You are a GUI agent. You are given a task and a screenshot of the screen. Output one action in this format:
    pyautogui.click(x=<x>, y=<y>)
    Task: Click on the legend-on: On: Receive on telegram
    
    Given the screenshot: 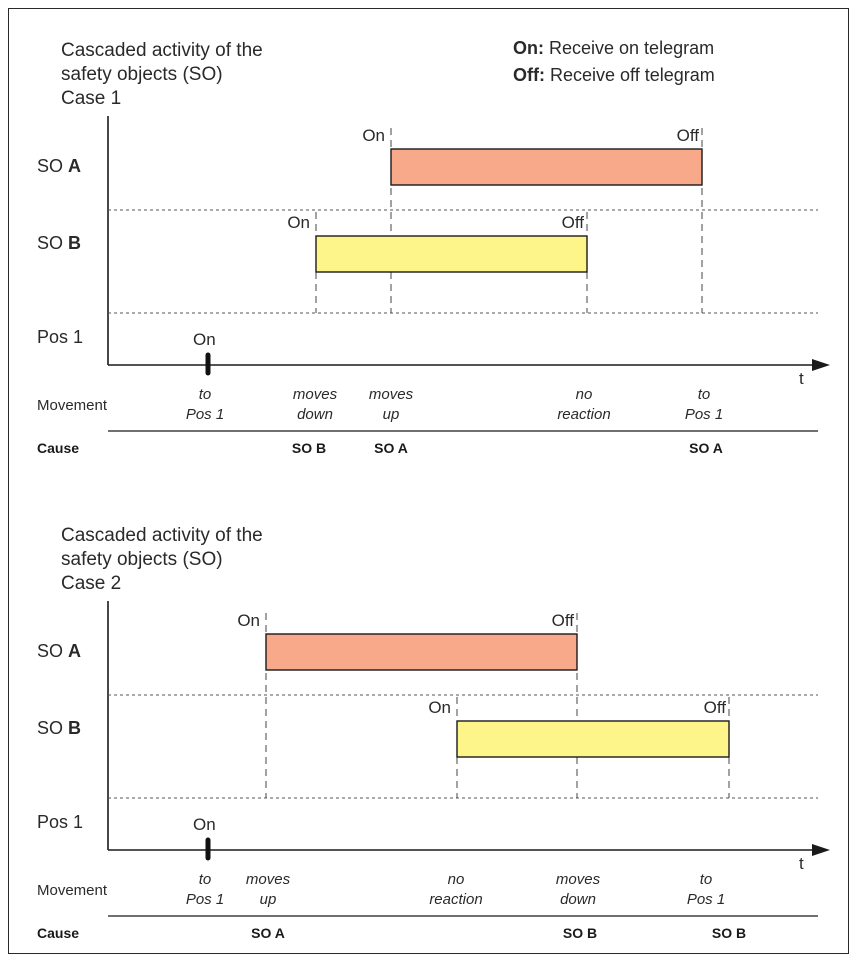 What is the action you would take?
    pyautogui.click(x=613, y=48)
    